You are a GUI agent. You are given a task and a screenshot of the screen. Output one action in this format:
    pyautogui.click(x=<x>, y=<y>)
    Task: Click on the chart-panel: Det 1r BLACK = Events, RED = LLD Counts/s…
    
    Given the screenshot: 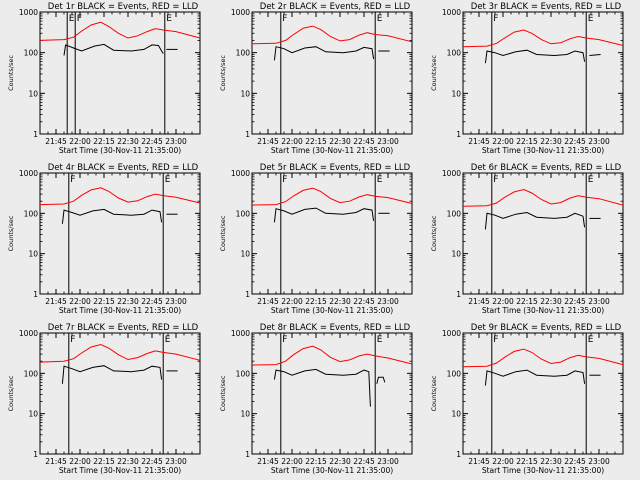 What is the action you would take?
    pyautogui.click(x=104, y=78)
    